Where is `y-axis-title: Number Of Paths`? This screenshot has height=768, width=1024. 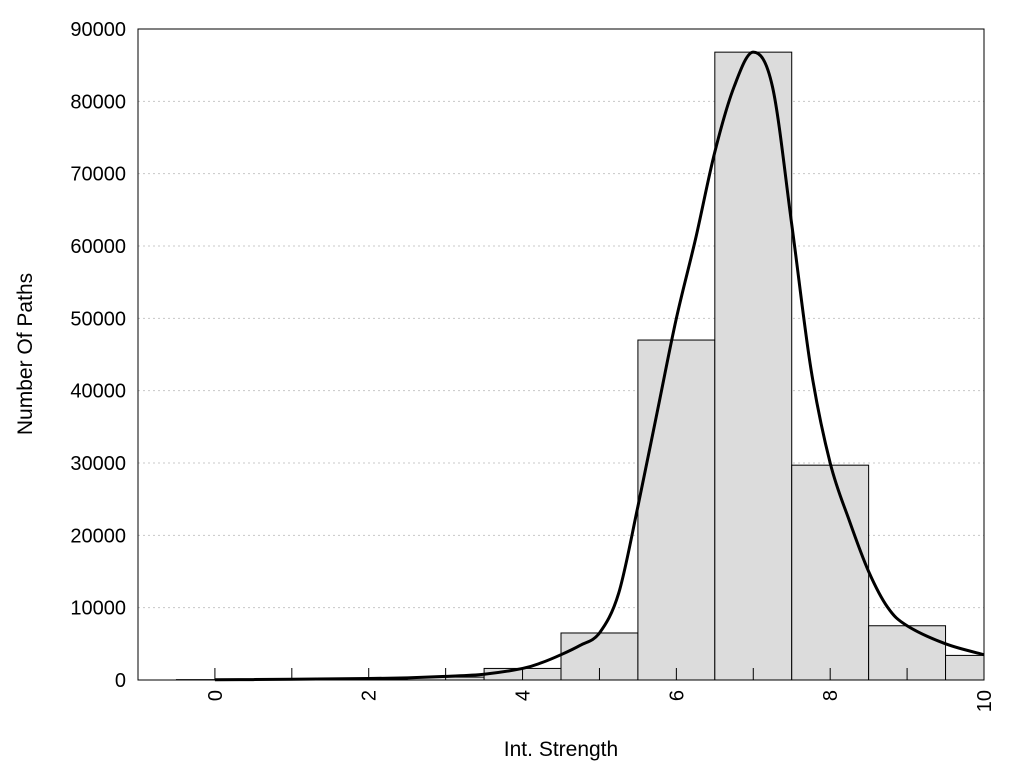 y-axis-title: Number Of Paths is located at coordinates (25, 354).